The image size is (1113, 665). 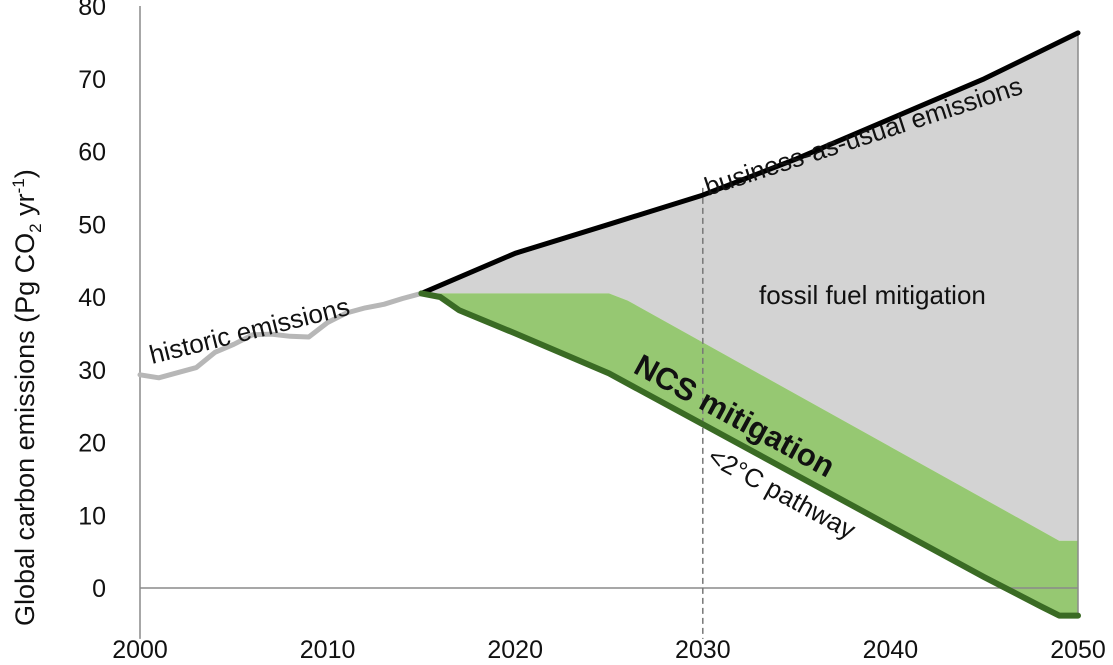 I want to click on y-tick-label: 0, so click(x=99, y=589).